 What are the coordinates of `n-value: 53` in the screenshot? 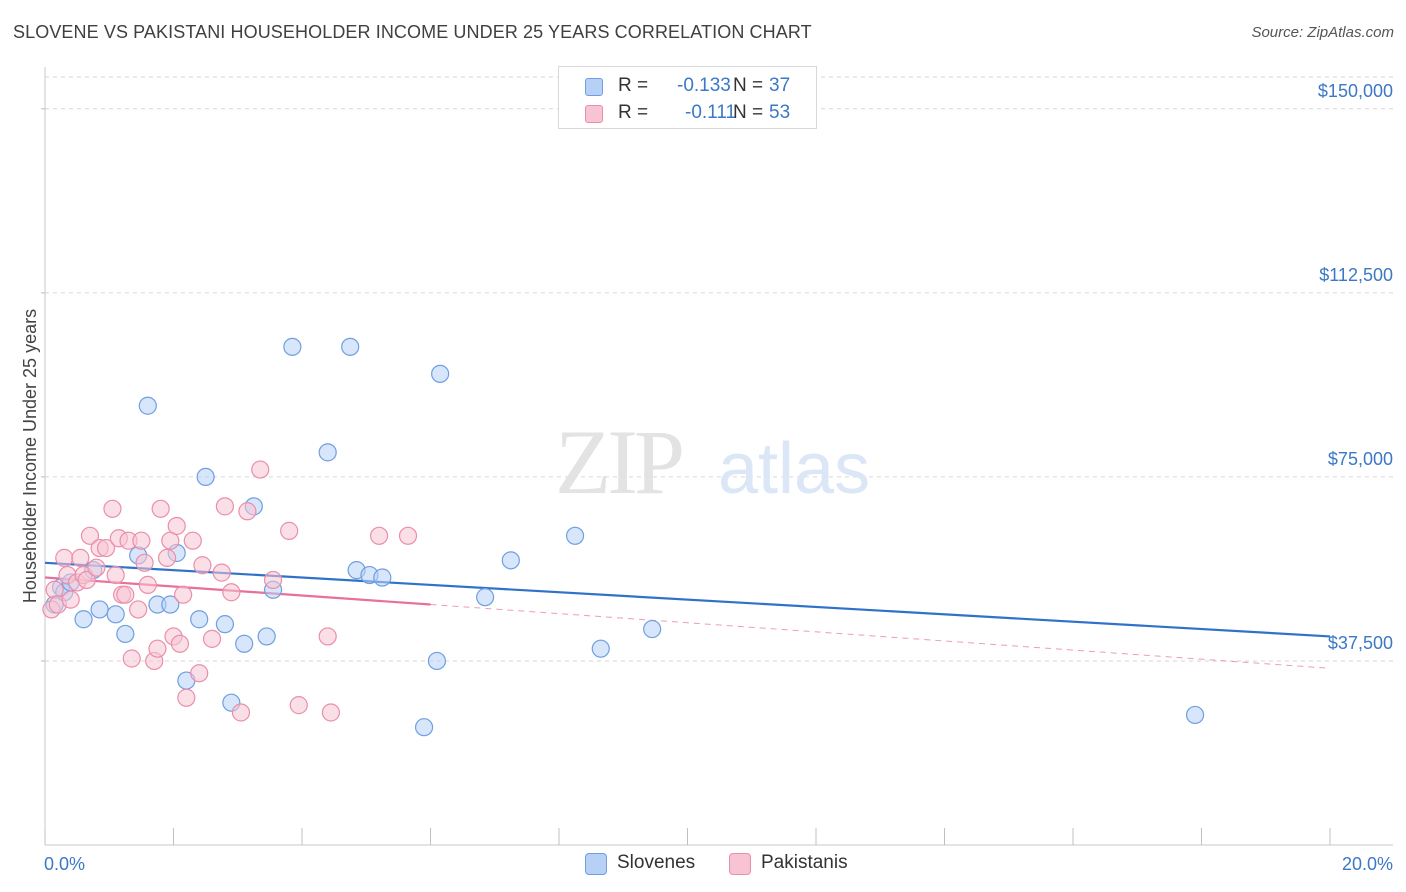 It's located at (780, 112).